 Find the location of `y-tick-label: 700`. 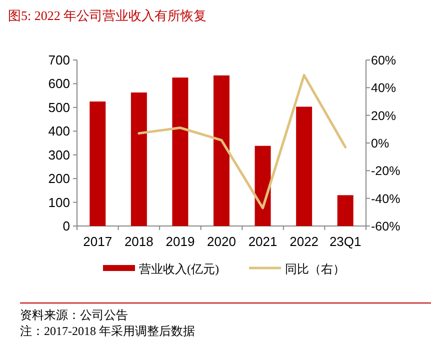

y-tick-label: 700 is located at coordinates (59, 60).